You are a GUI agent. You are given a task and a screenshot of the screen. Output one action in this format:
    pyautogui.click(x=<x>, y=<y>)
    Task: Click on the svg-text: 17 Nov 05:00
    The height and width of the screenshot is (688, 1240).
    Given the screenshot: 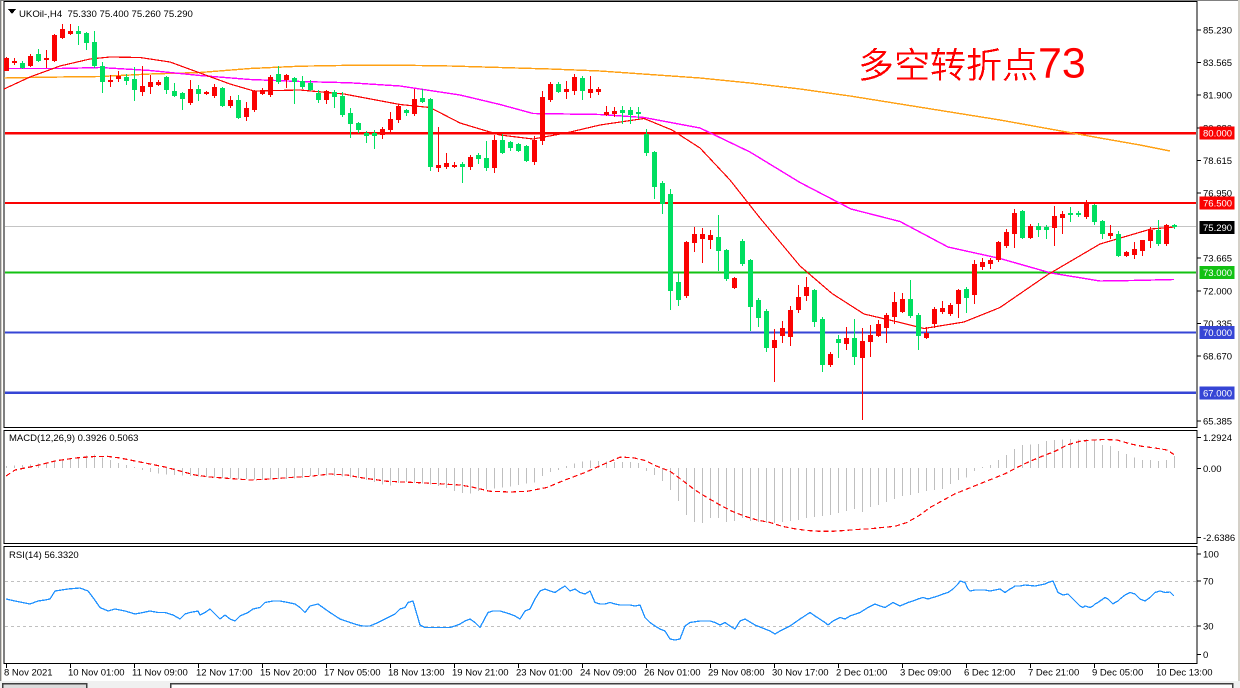 What is the action you would take?
    pyautogui.click(x=352, y=673)
    